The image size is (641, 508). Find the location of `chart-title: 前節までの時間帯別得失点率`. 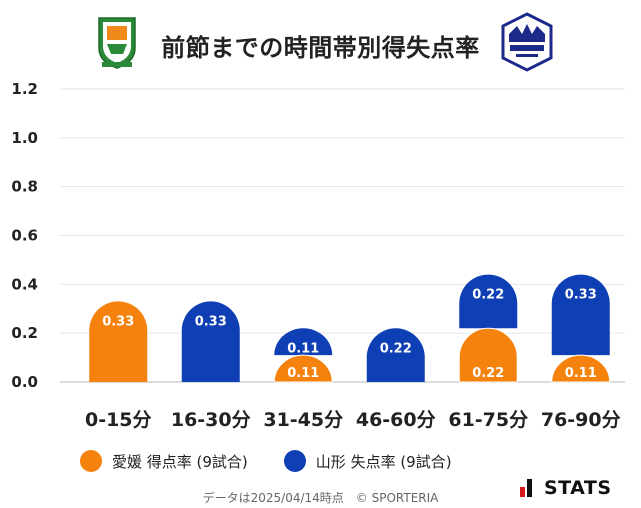

chart-title: 前節までの時間帯別得失点率 is located at coordinates (320, 48).